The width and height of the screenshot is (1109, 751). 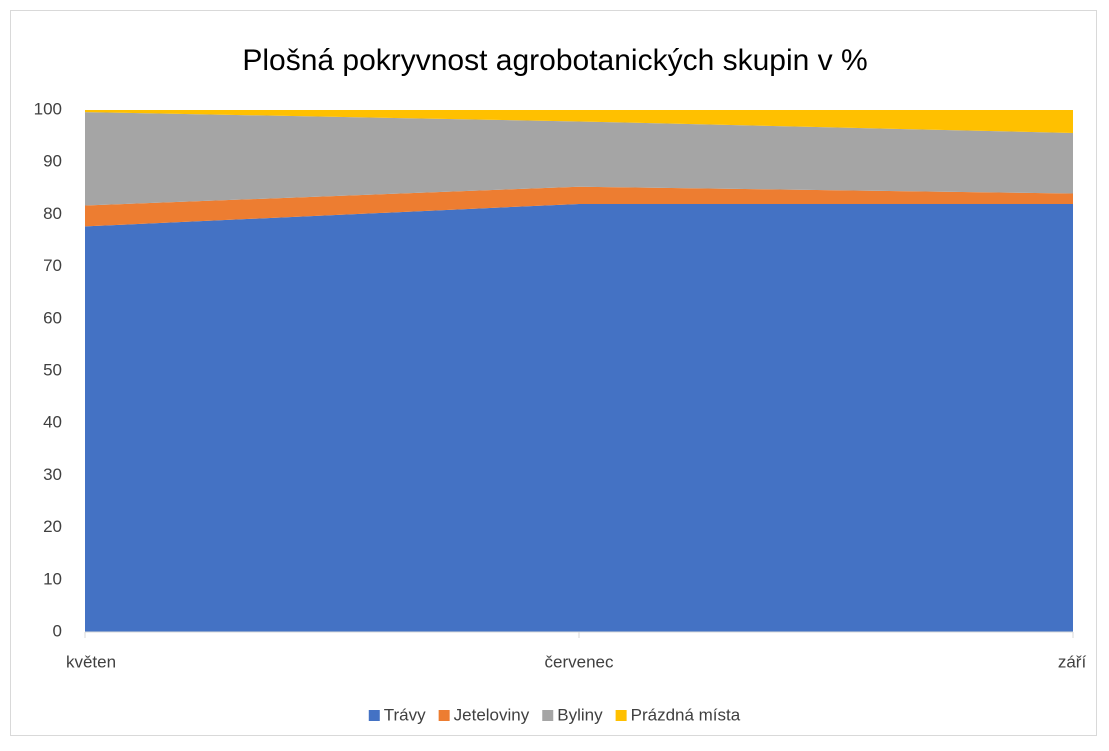 I want to click on y-tick-label: 50, so click(x=52, y=369).